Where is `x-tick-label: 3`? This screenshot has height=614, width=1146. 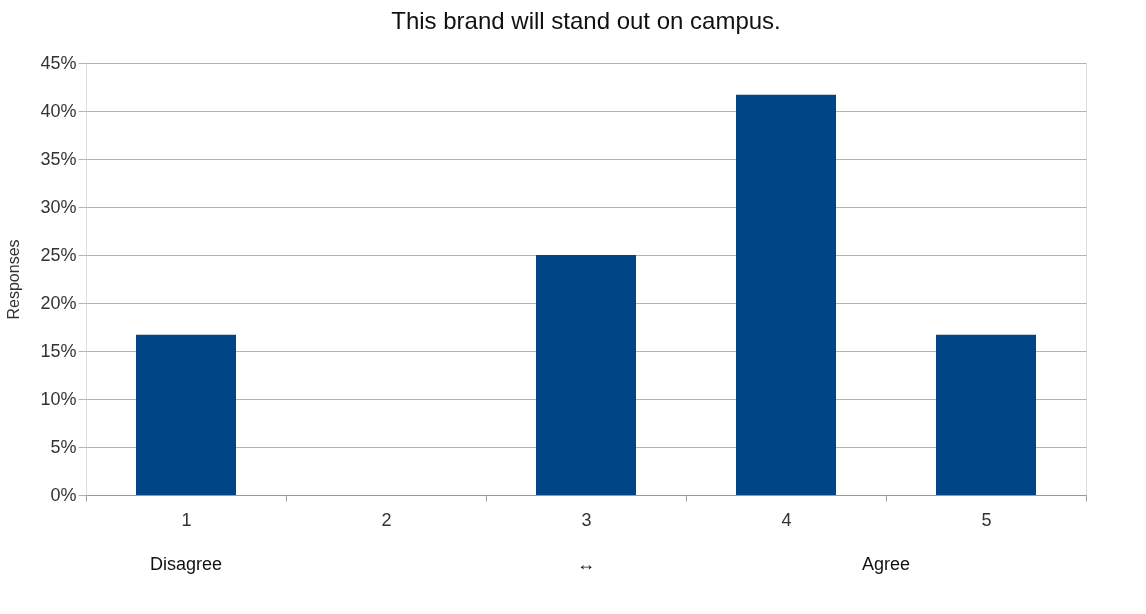
x-tick-label: 3 is located at coordinates (586, 519).